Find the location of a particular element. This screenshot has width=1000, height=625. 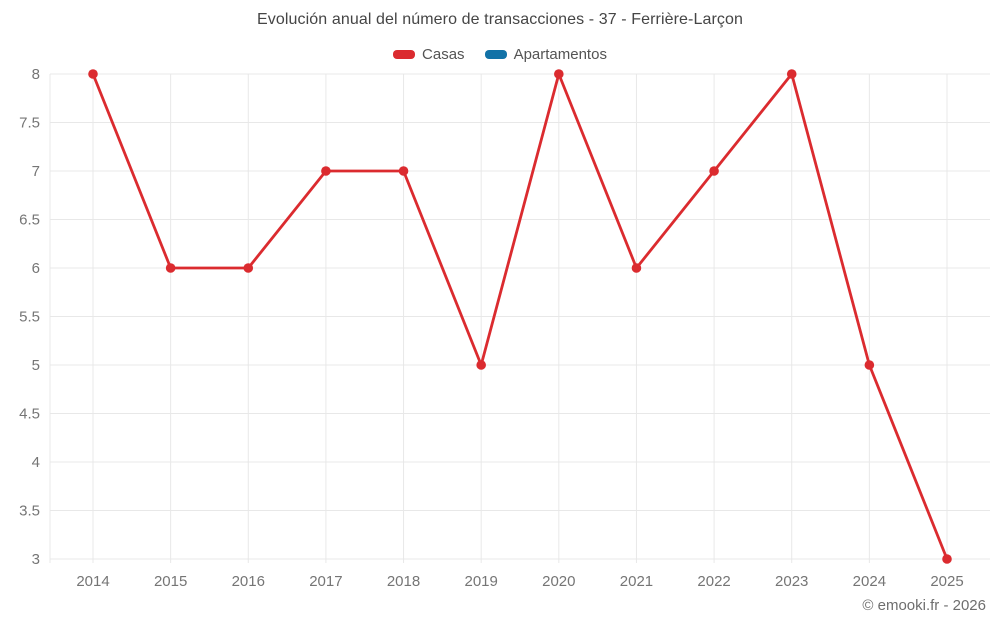

y-tick-label: 4 is located at coordinates (36, 462).